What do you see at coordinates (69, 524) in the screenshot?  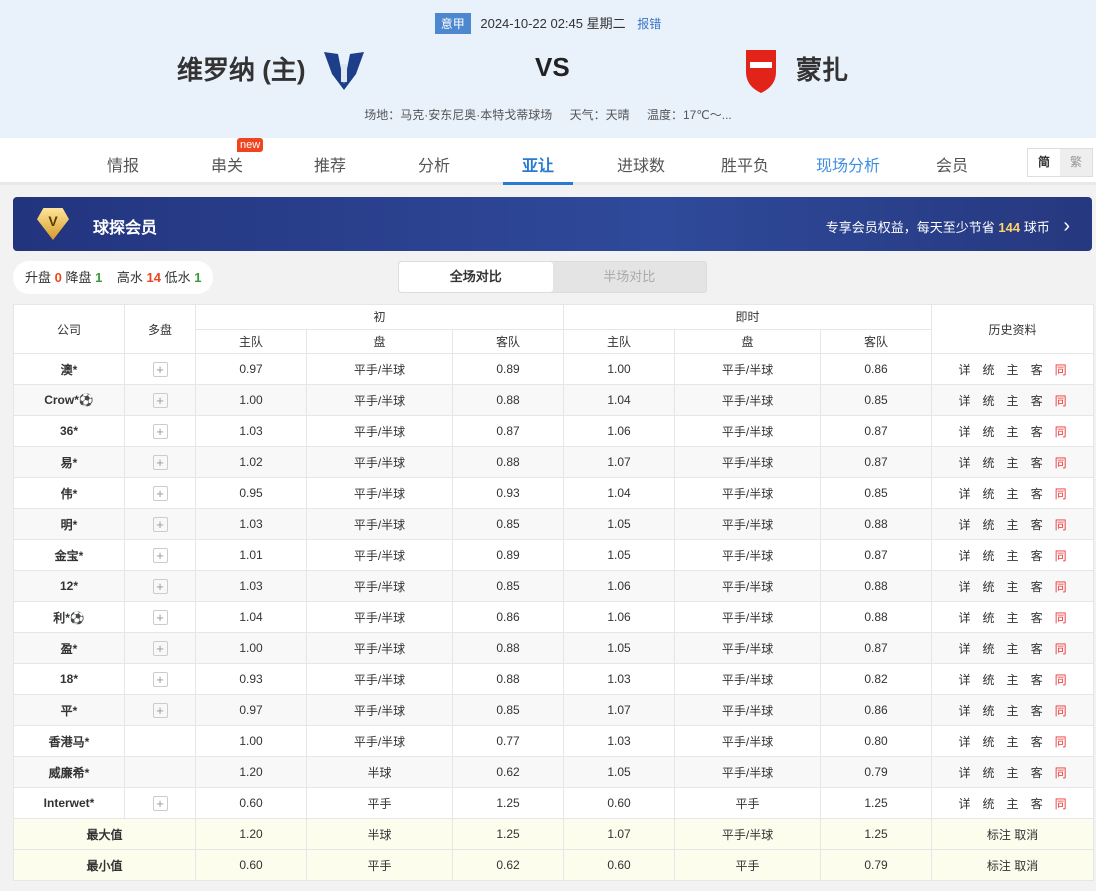 I see `company-name: 明*` at bounding box center [69, 524].